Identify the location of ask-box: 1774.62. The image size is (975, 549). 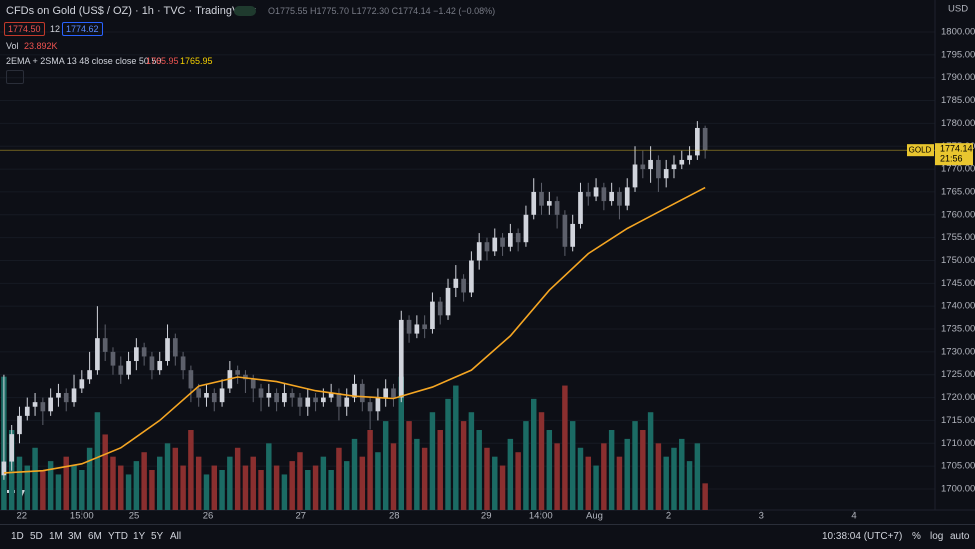
(82, 29).